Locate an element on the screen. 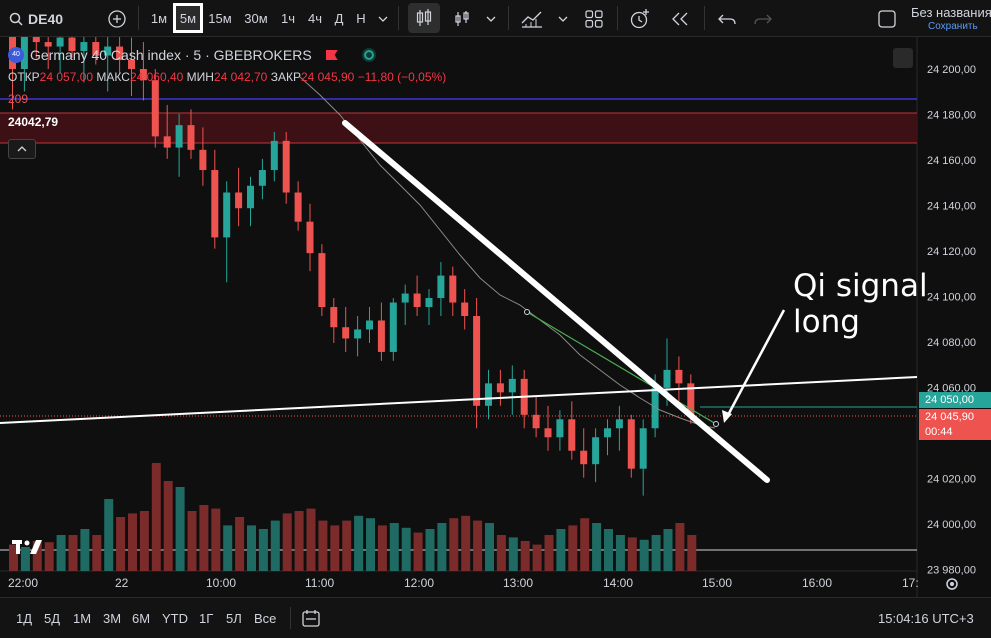  flag-icon is located at coordinates (331, 55).